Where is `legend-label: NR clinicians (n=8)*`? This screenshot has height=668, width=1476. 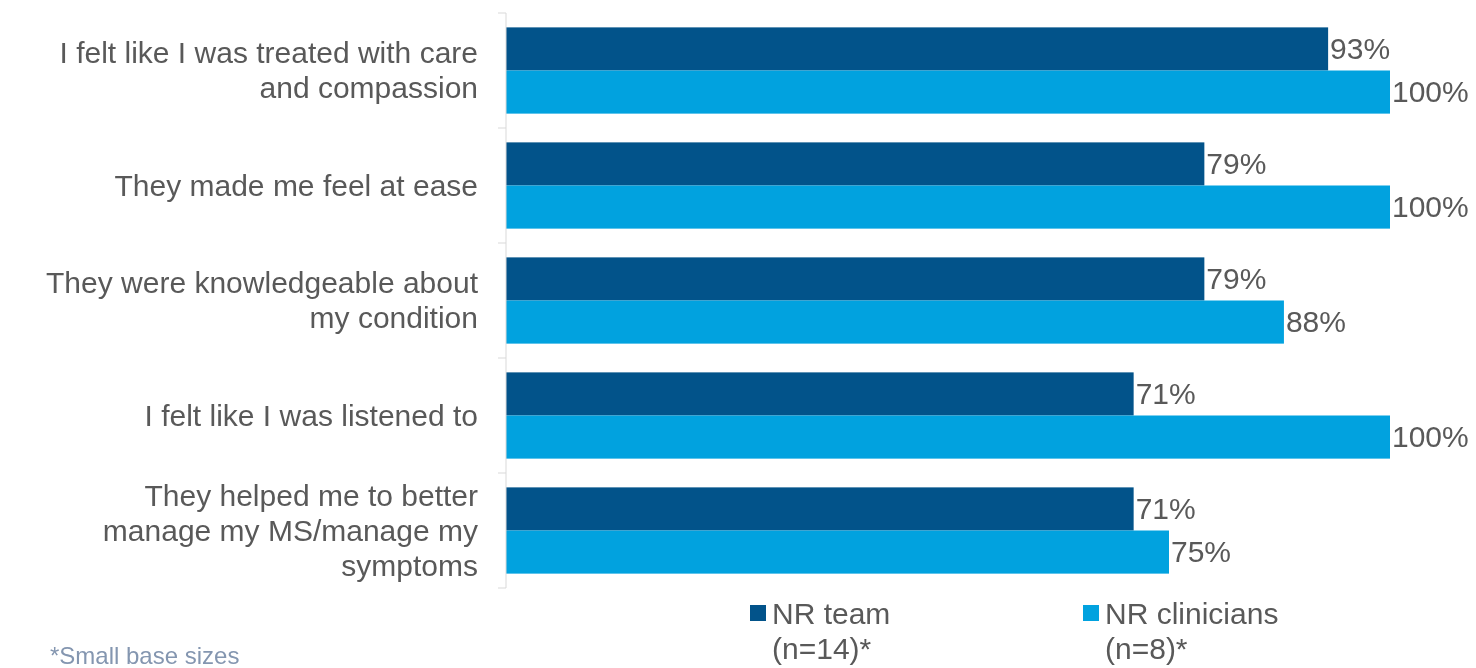 legend-label: NR clinicians (n=8)* is located at coordinates (1192, 631).